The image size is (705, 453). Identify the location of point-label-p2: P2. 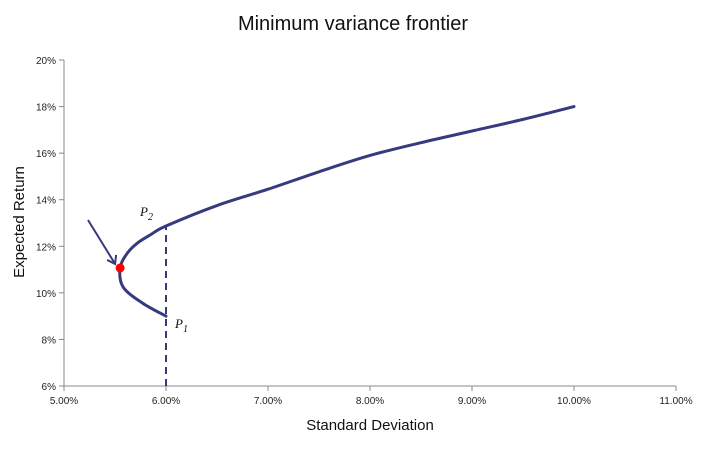
(146, 213).